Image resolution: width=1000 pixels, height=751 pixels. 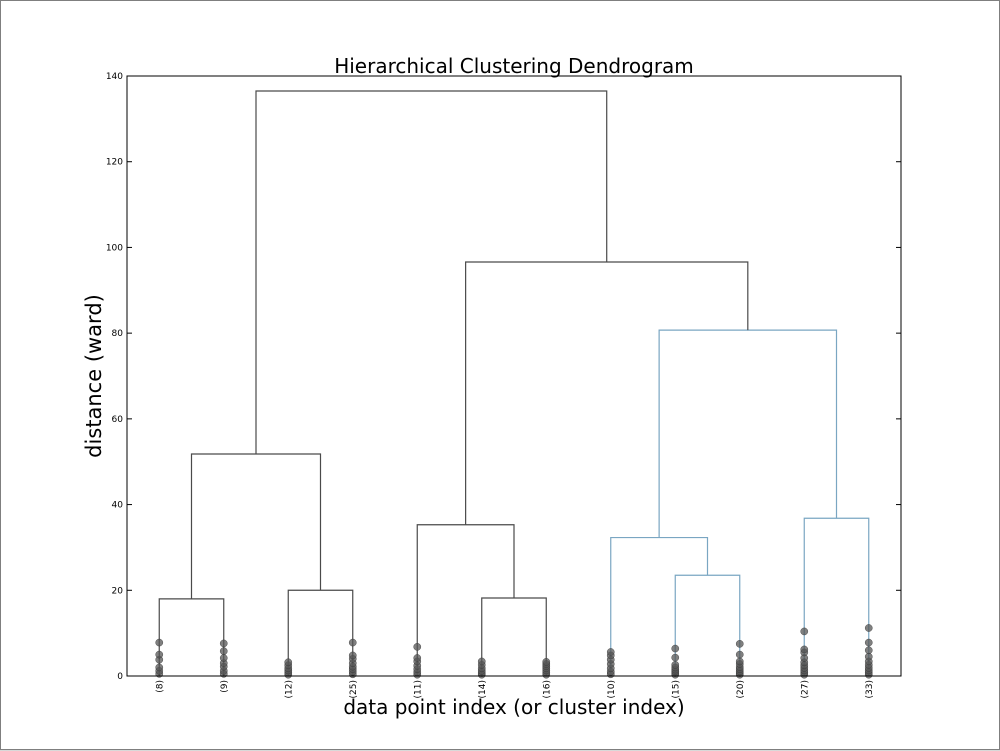 What do you see at coordinates (114, 77) in the screenshot?
I see `y-tick-label: 140` at bounding box center [114, 77].